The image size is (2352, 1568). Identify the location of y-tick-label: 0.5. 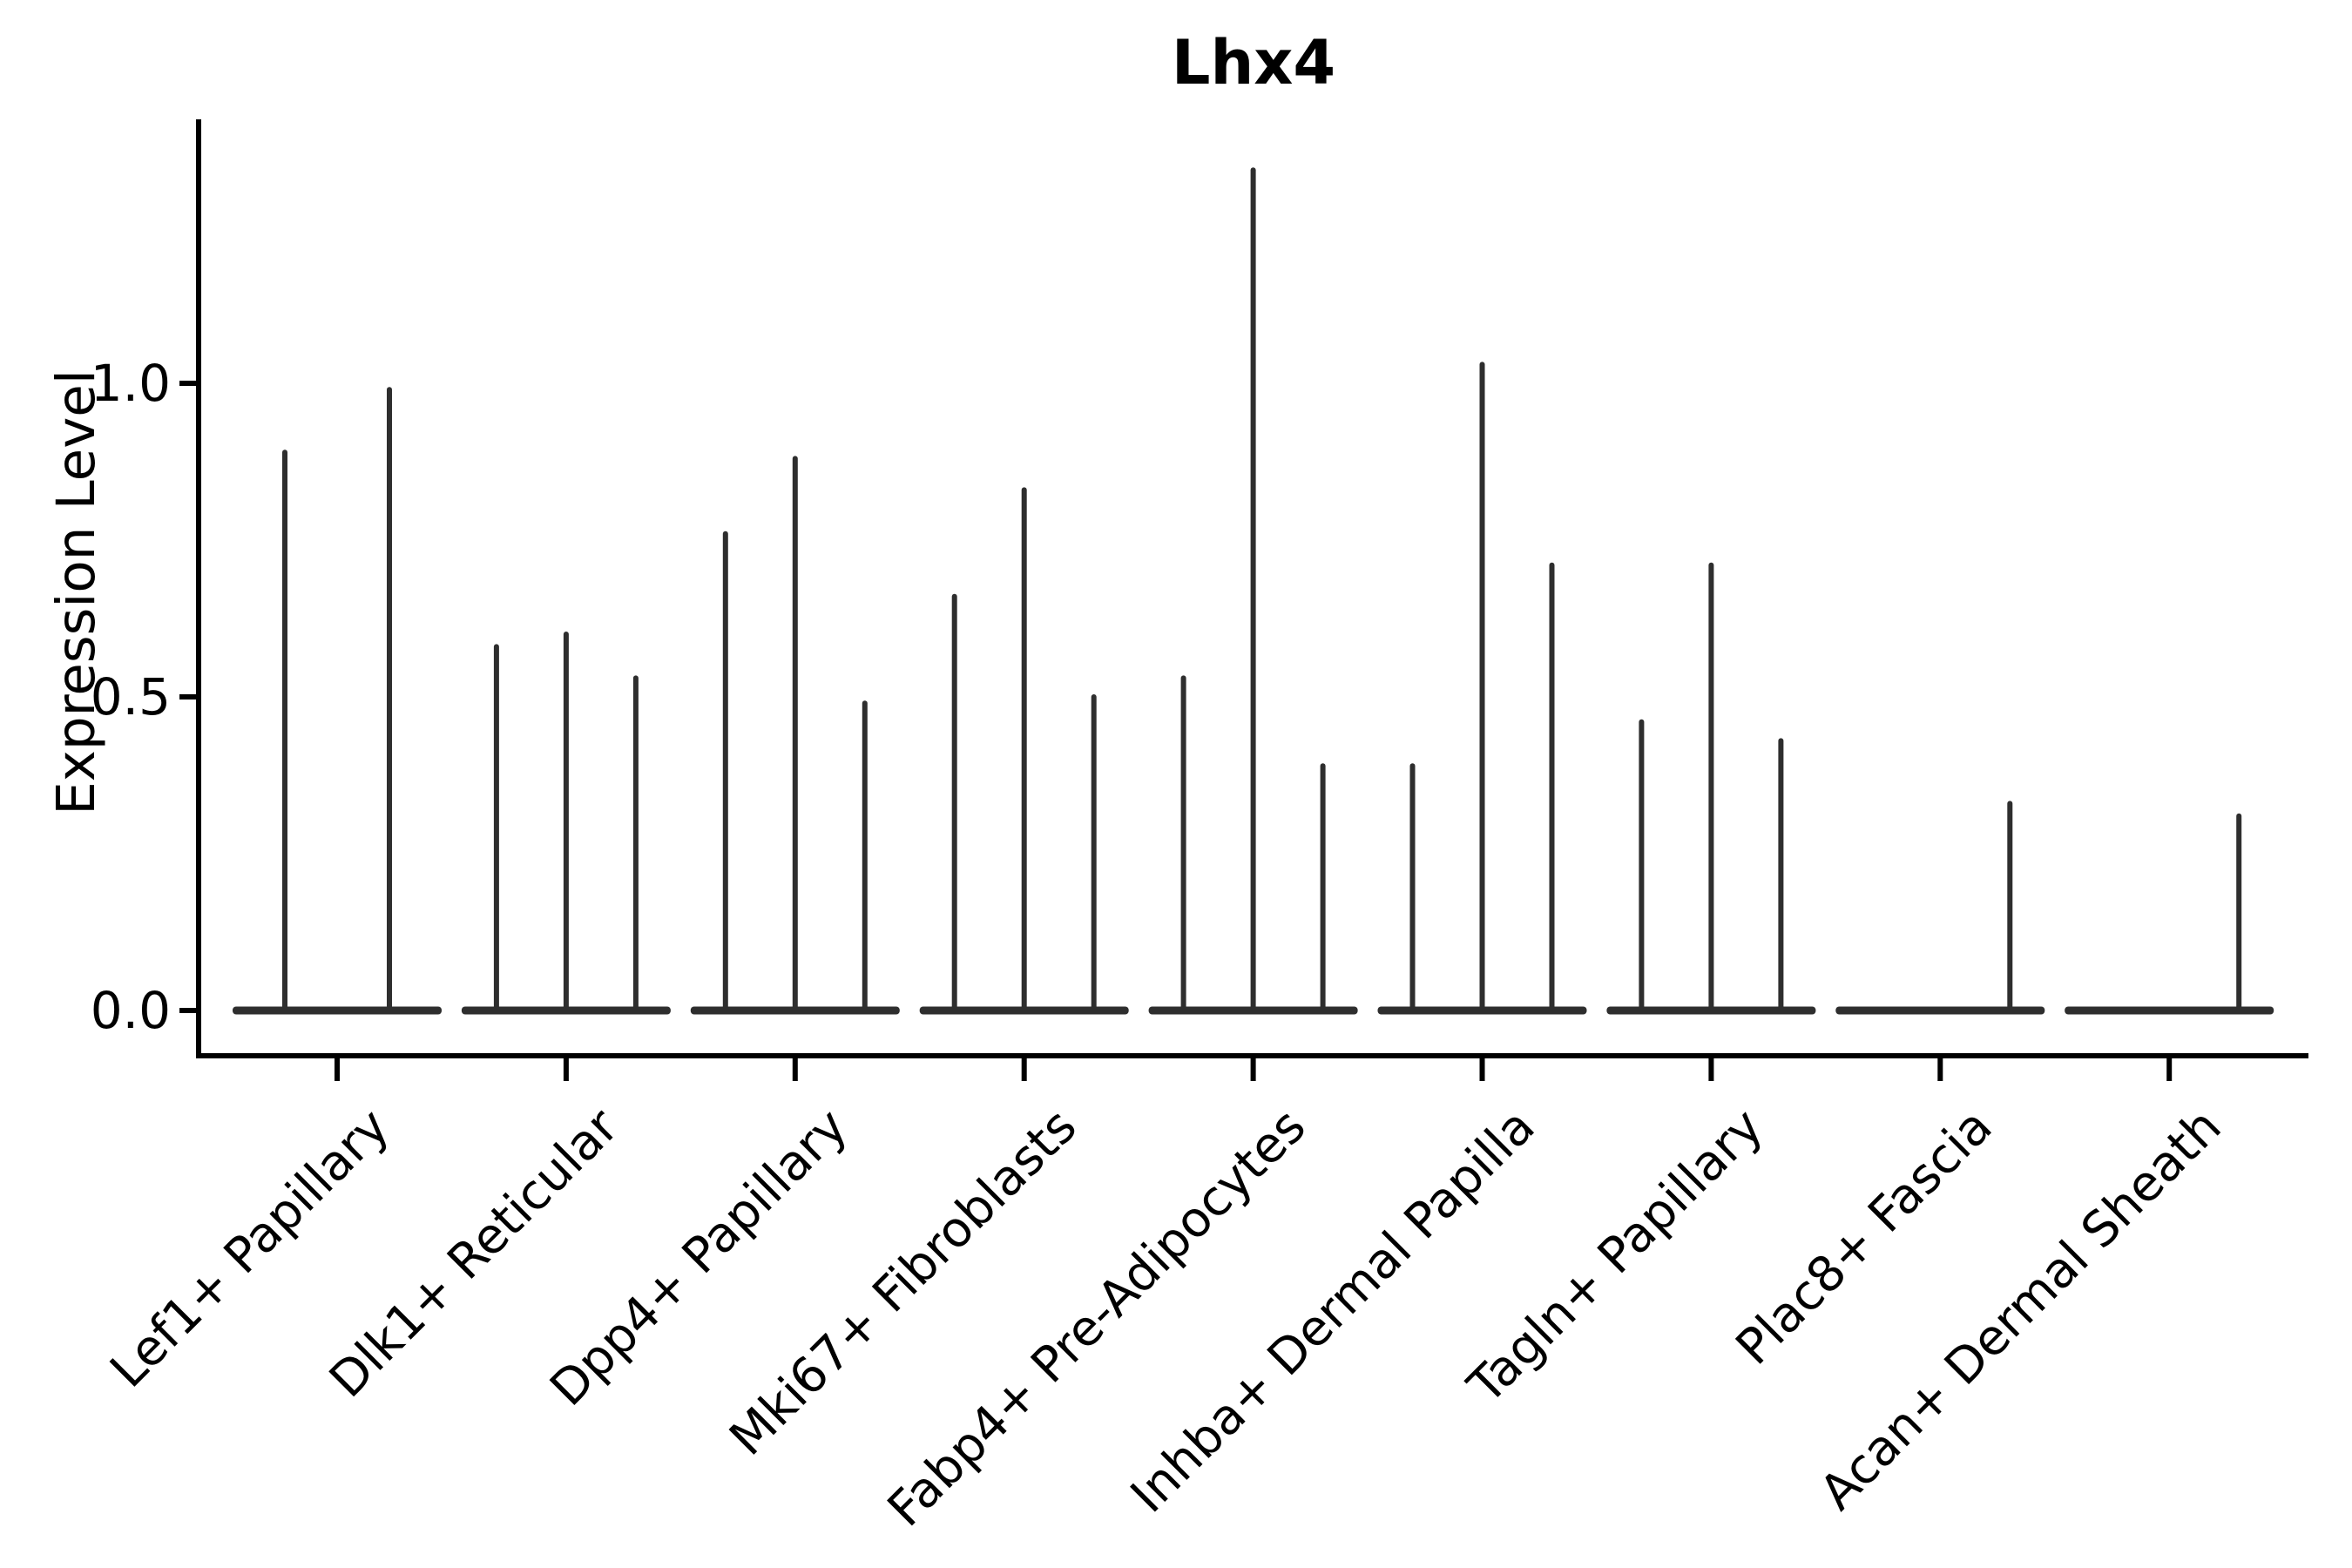
(130, 697).